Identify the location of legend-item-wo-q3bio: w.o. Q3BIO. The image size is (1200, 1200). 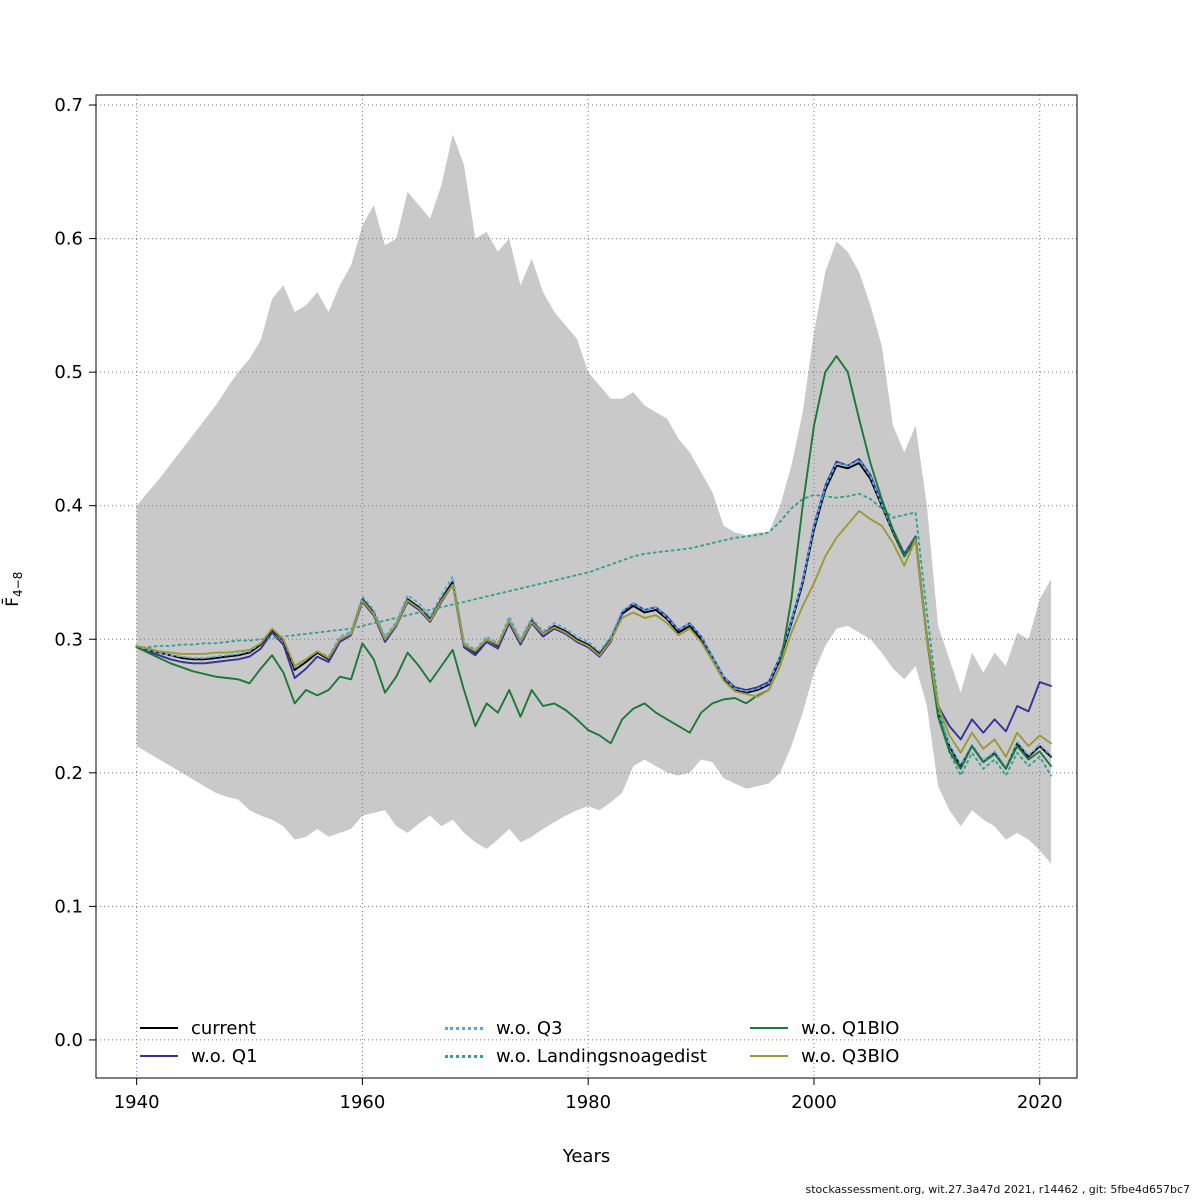
(824, 1056).